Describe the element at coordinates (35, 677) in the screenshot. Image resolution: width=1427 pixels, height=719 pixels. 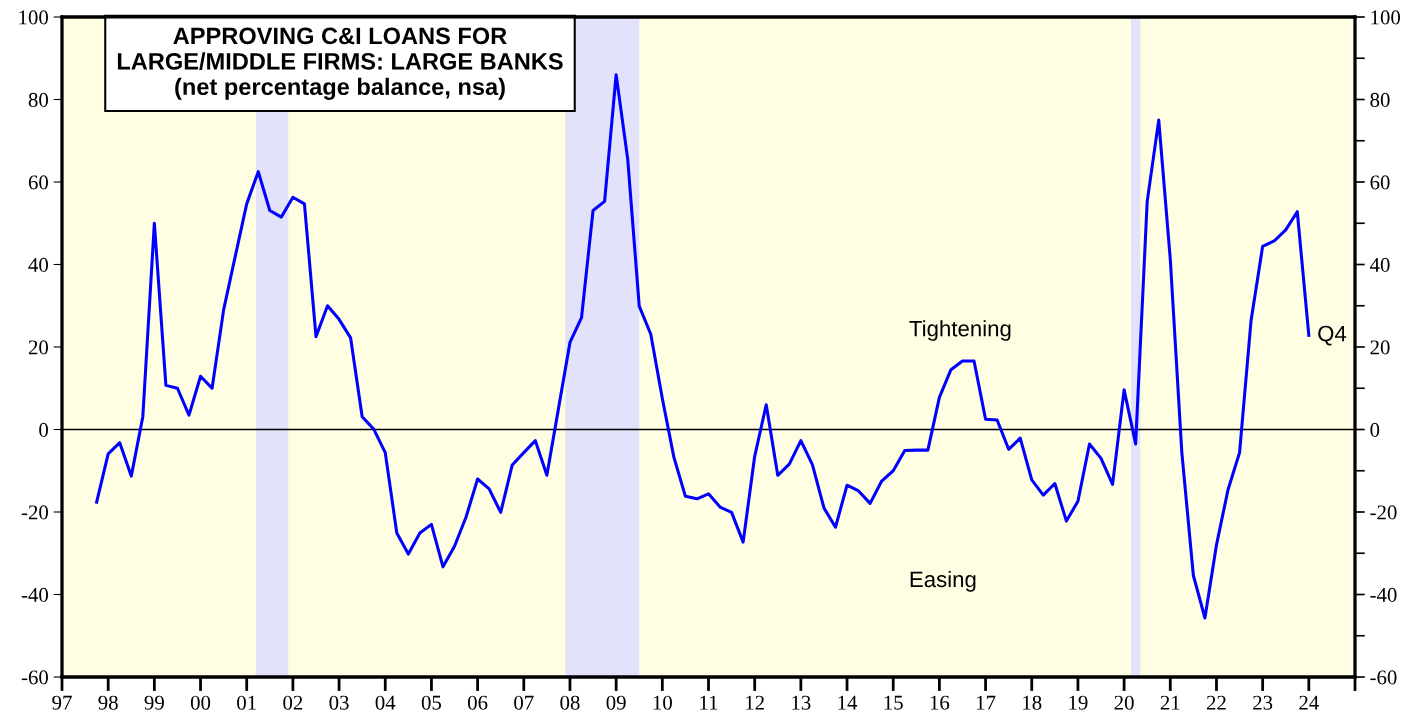
I see `y-tick-label: -60` at that location.